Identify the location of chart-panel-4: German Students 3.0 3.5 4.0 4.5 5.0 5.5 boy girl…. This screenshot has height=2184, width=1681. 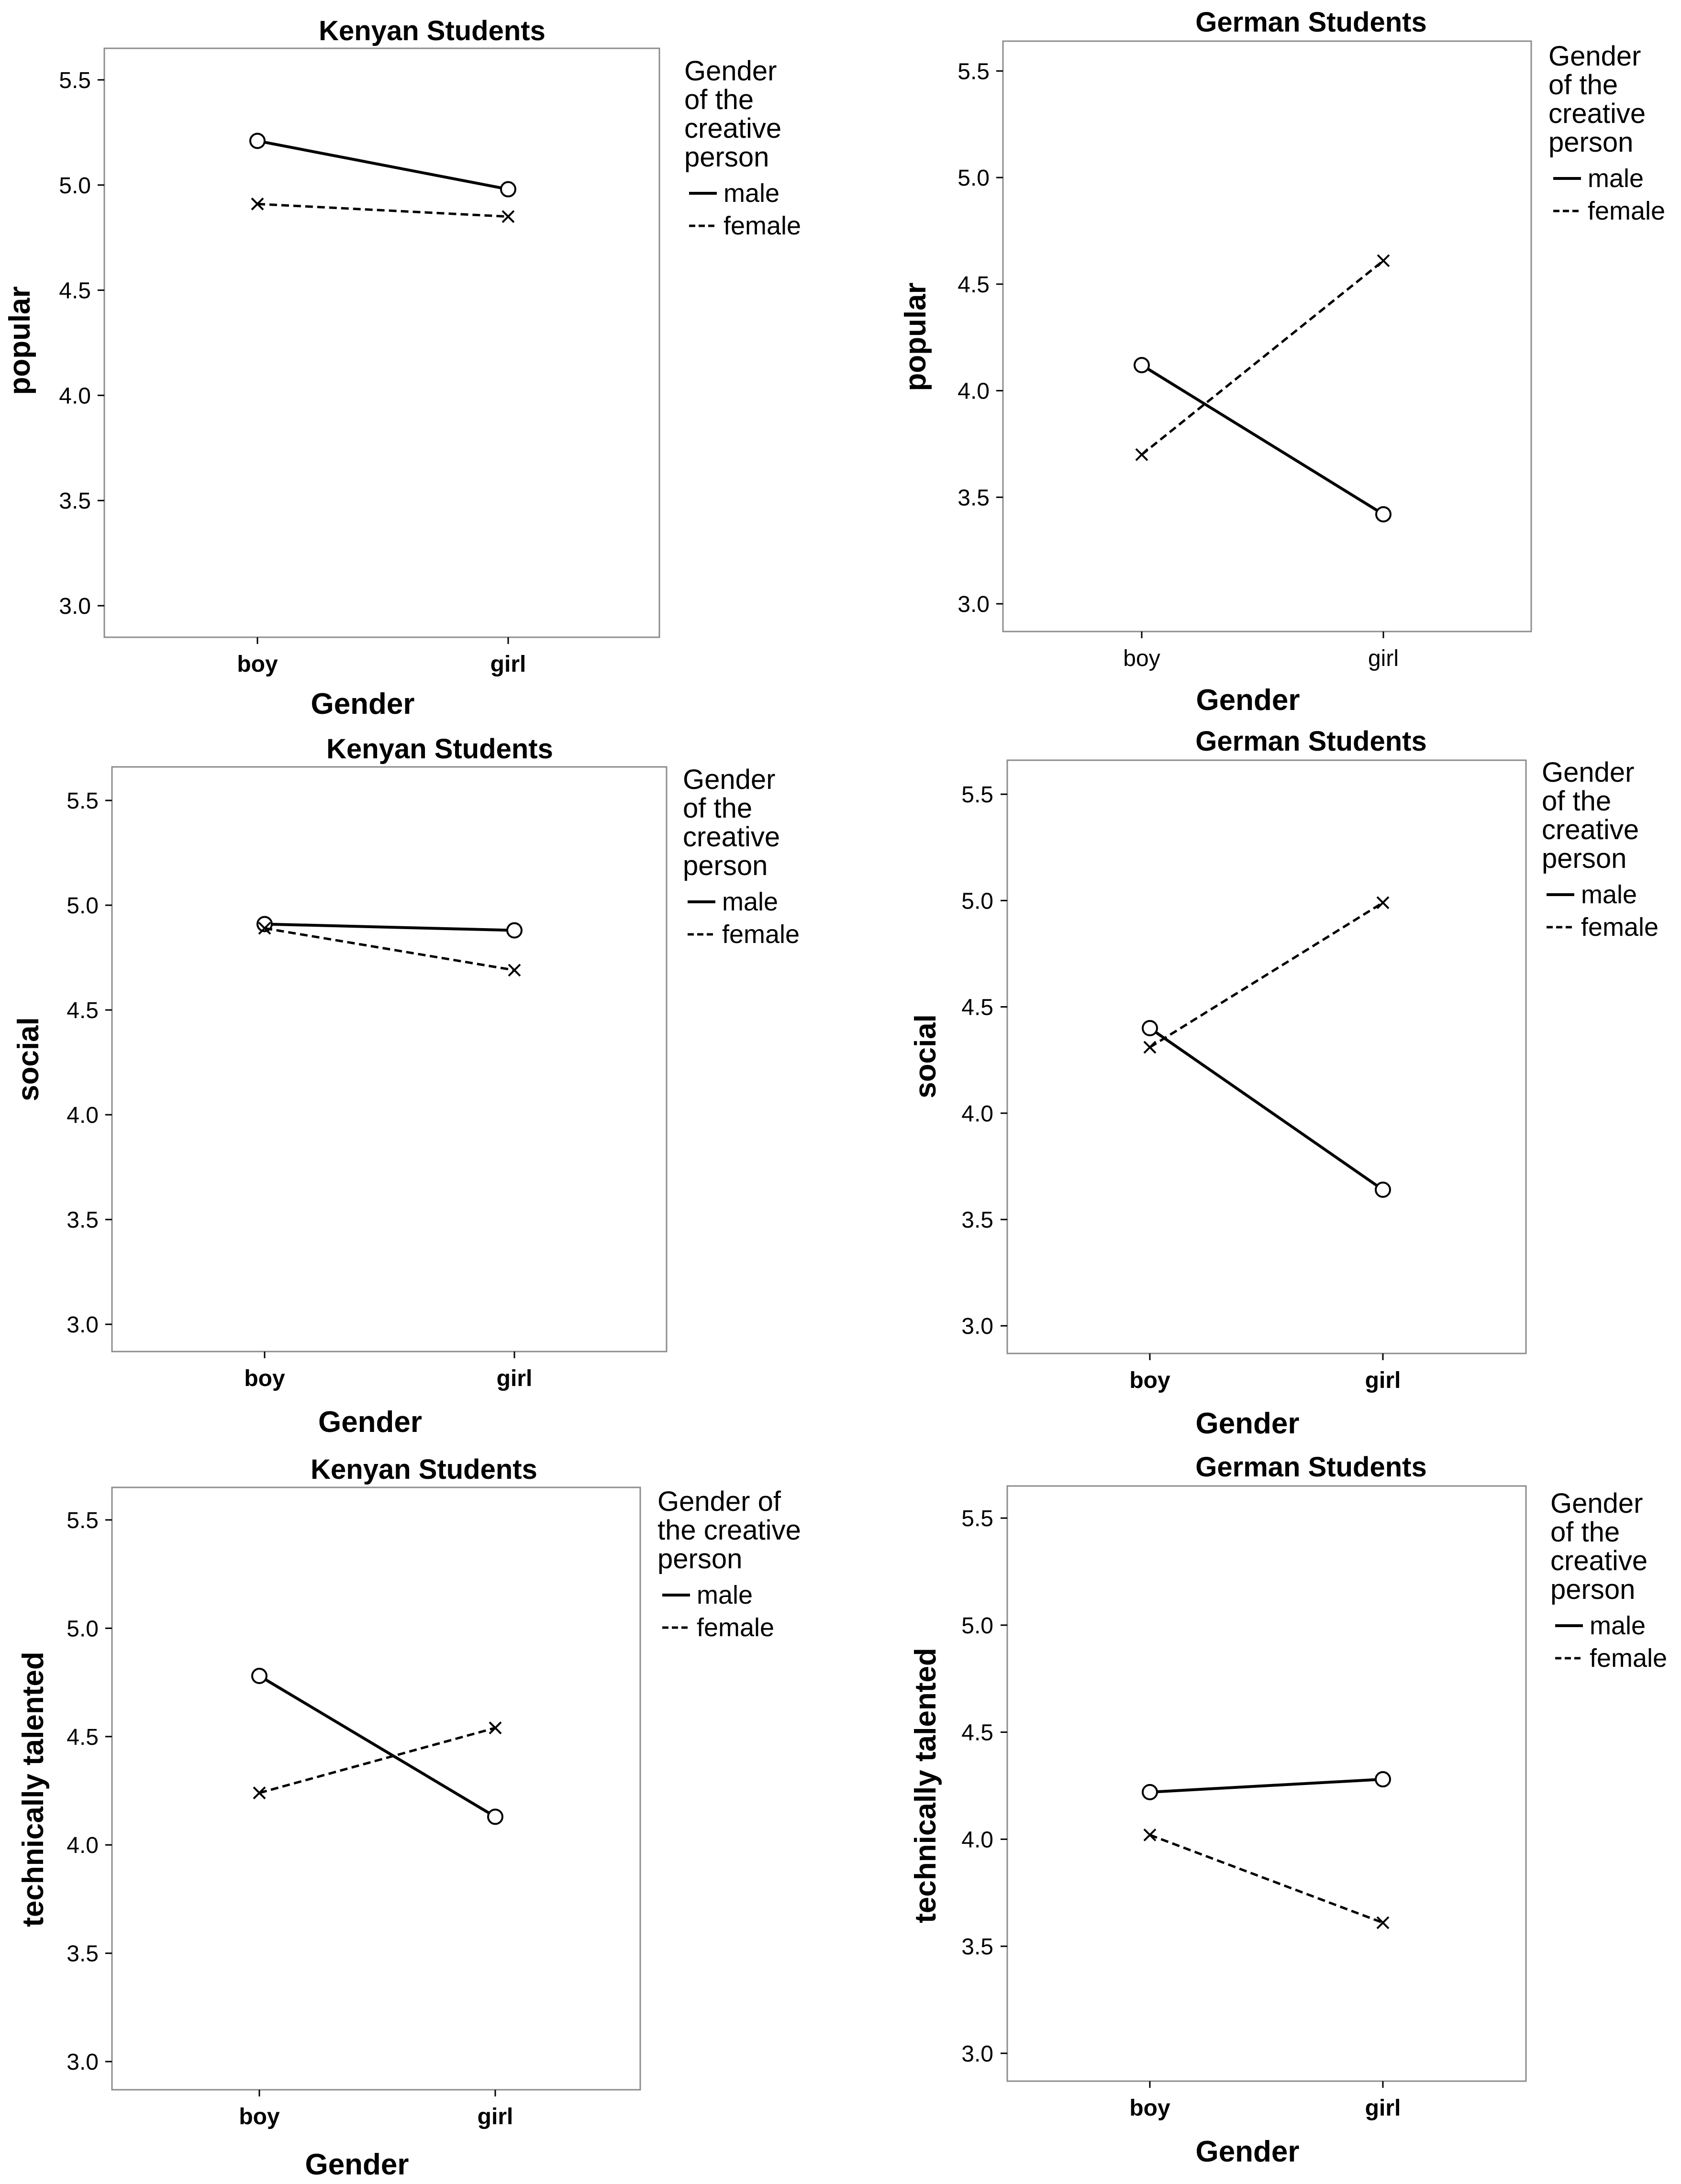
(1284, 1083).